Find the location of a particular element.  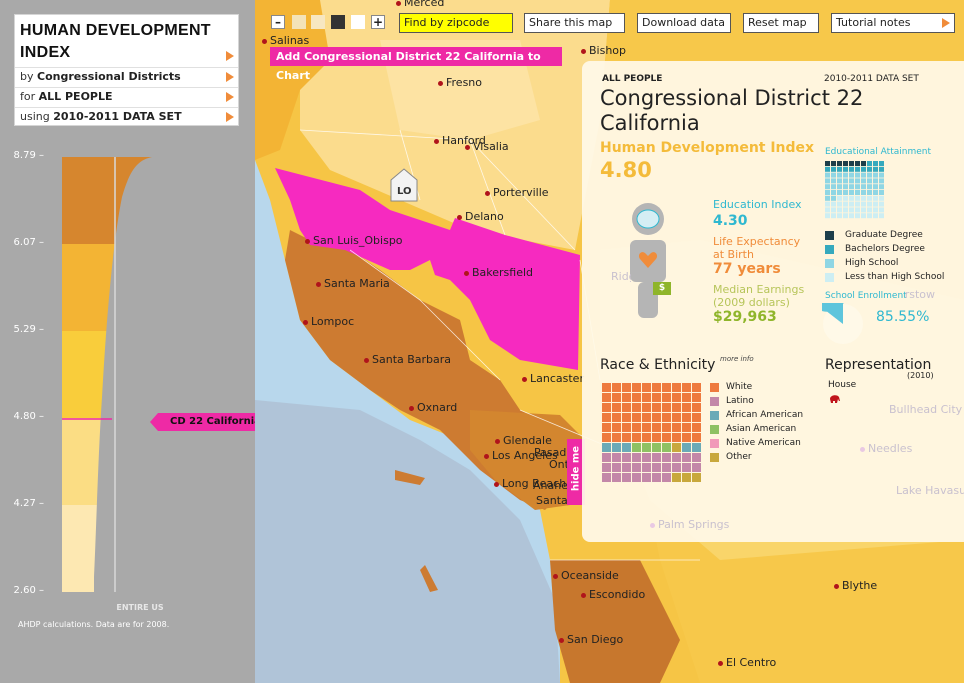

legend-label: Asian American is located at coordinates (761, 429).